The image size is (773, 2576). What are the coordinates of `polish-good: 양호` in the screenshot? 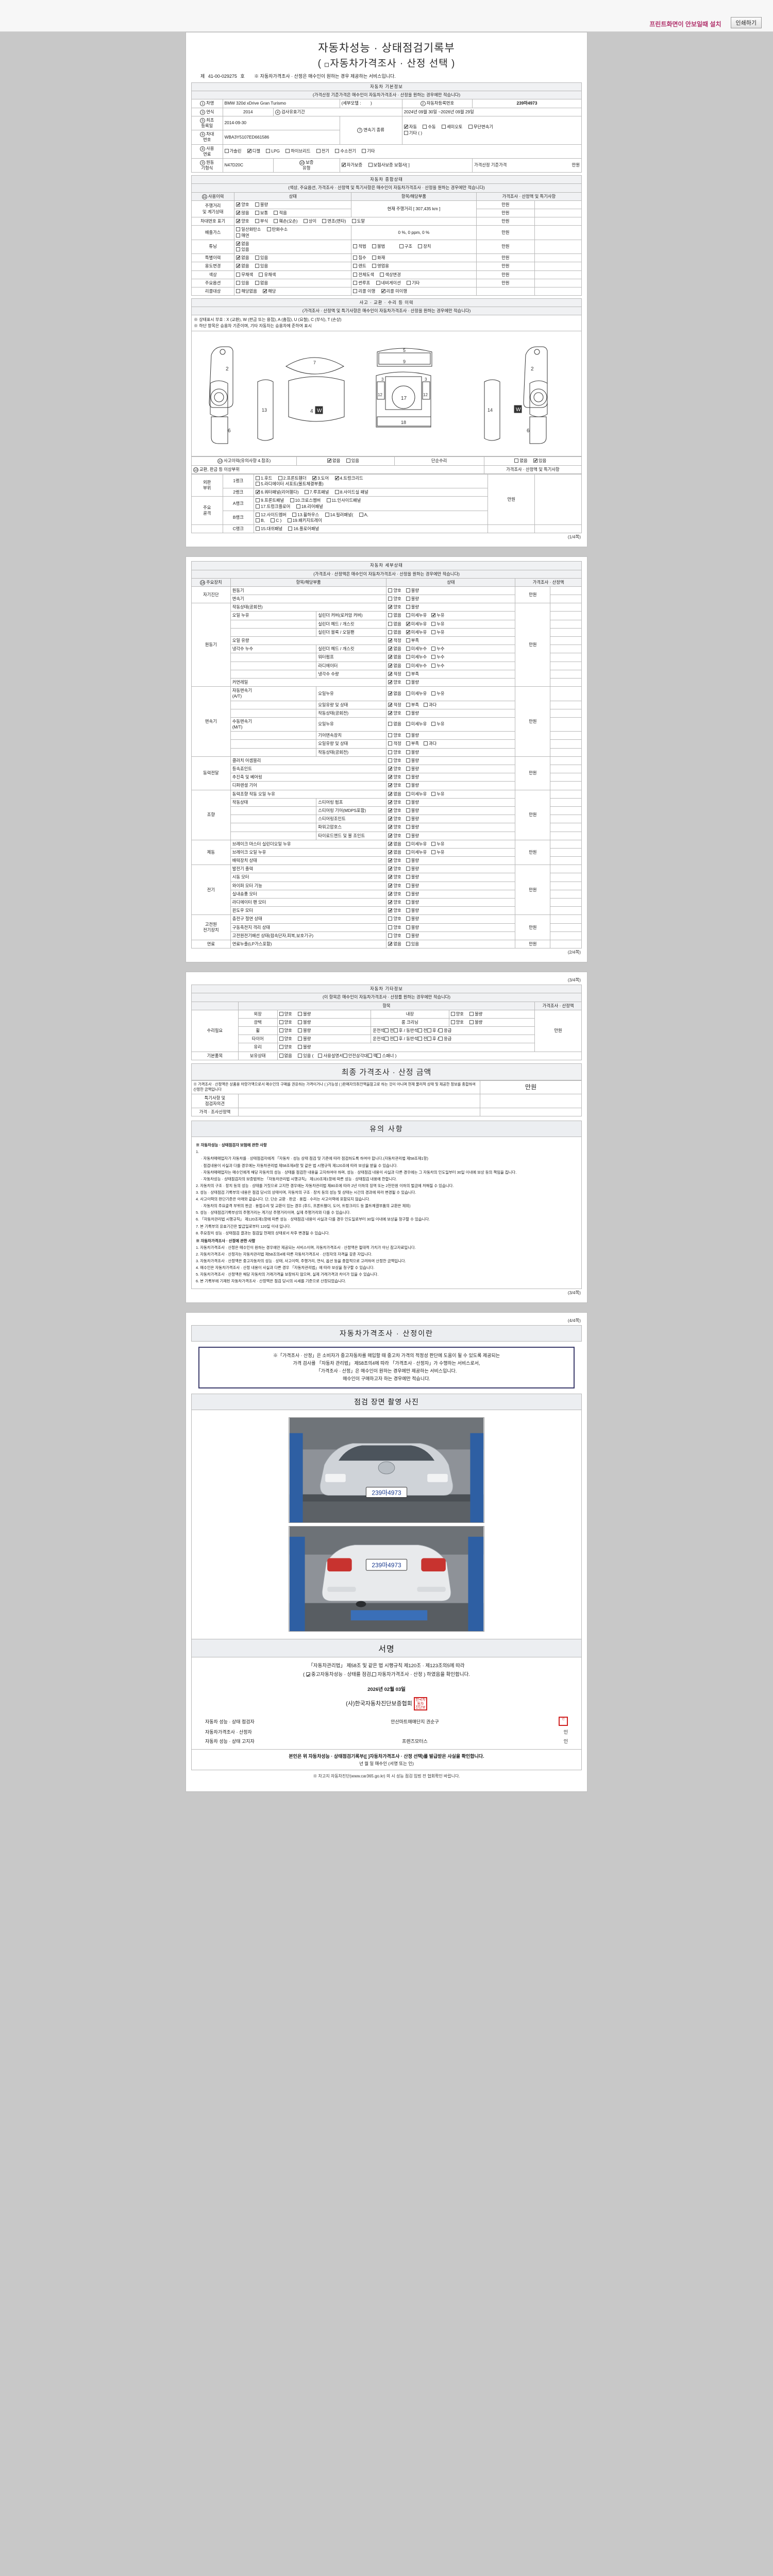 It's located at (285, 1022).